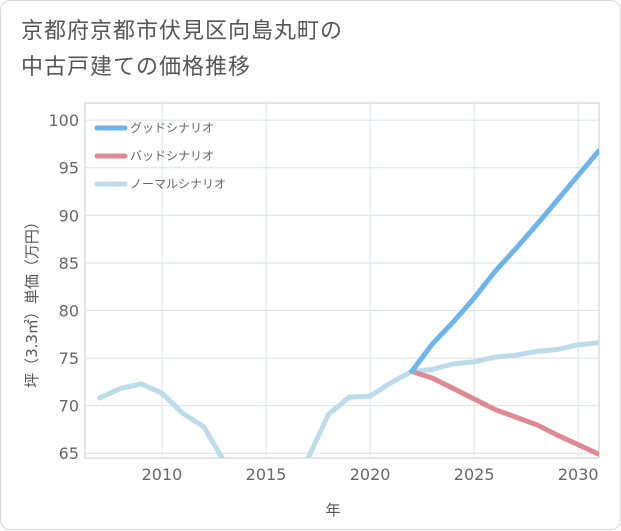 This screenshot has height=531, width=621. I want to click on y-tick-label-80: 80, so click(69, 310).